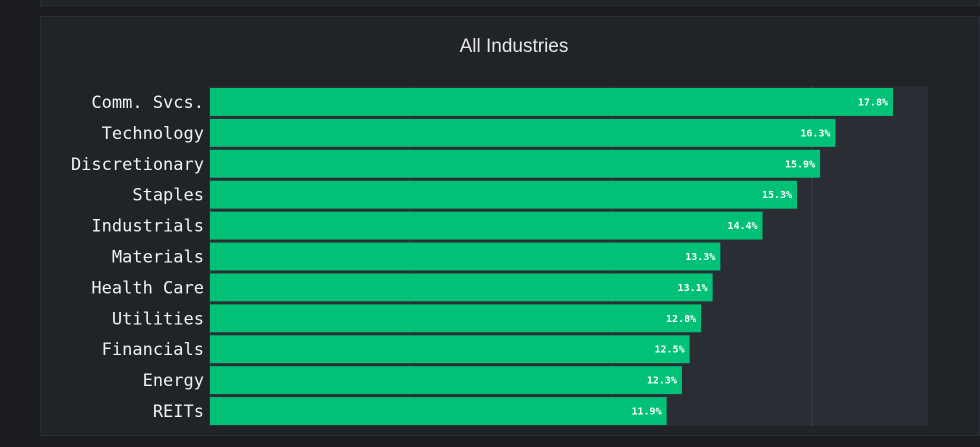 The width and height of the screenshot is (980, 447). What do you see at coordinates (147, 103) in the screenshot?
I see `category-label: Comm. Svcs.` at bounding box center [147, 103].